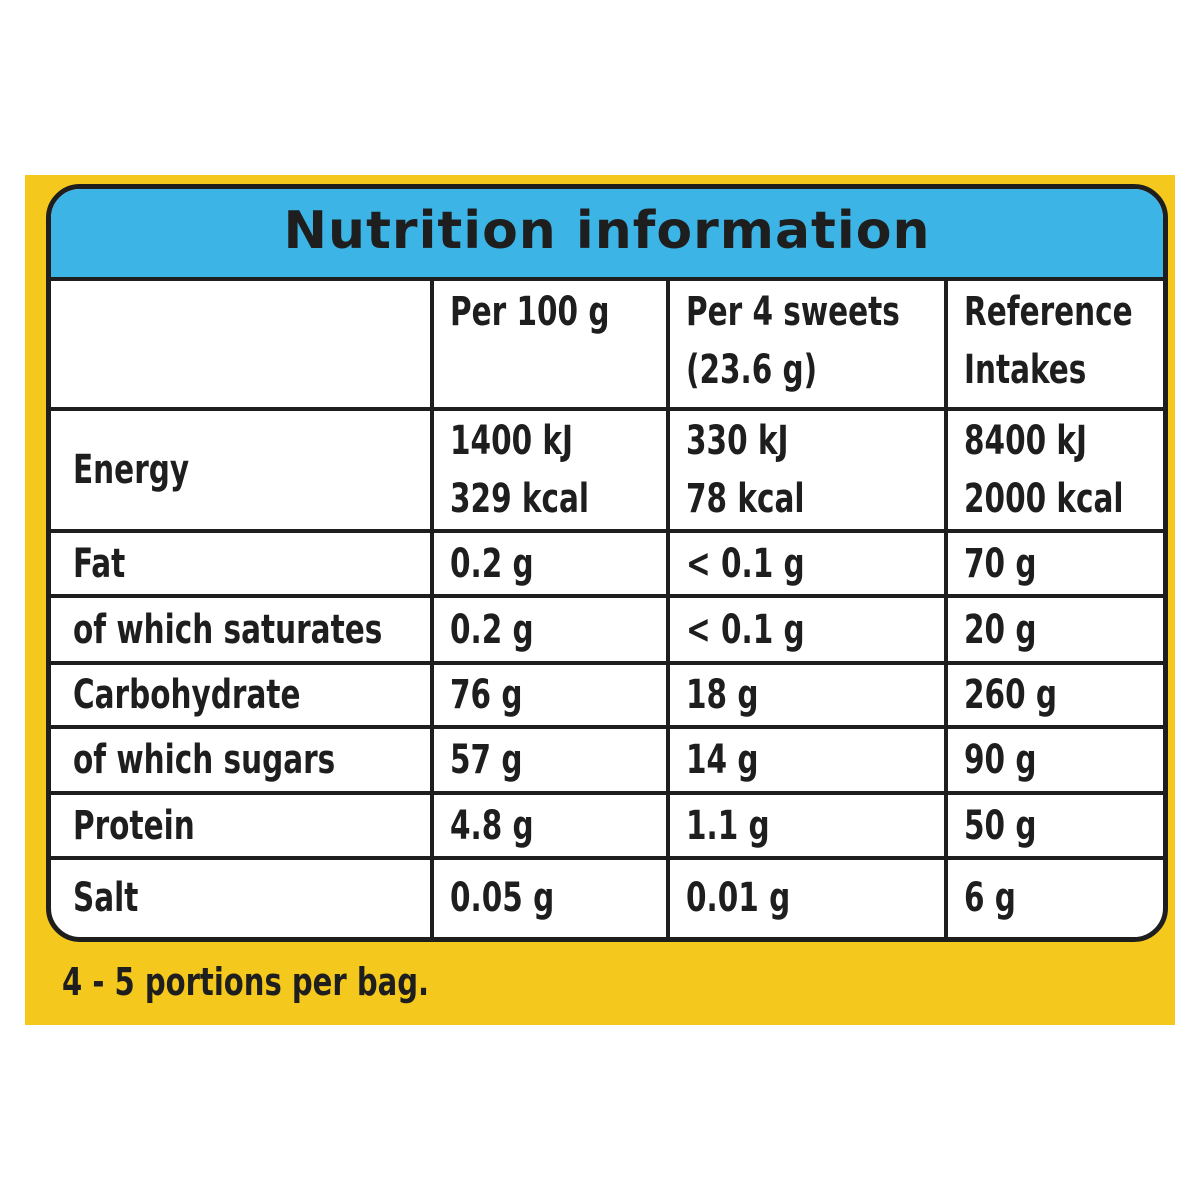 The width and height of the screenshot is (1200, 1200). Describe the element at coordinates (1000, 825) in the screenshot. I see `cell-value: 50 g` at that location.